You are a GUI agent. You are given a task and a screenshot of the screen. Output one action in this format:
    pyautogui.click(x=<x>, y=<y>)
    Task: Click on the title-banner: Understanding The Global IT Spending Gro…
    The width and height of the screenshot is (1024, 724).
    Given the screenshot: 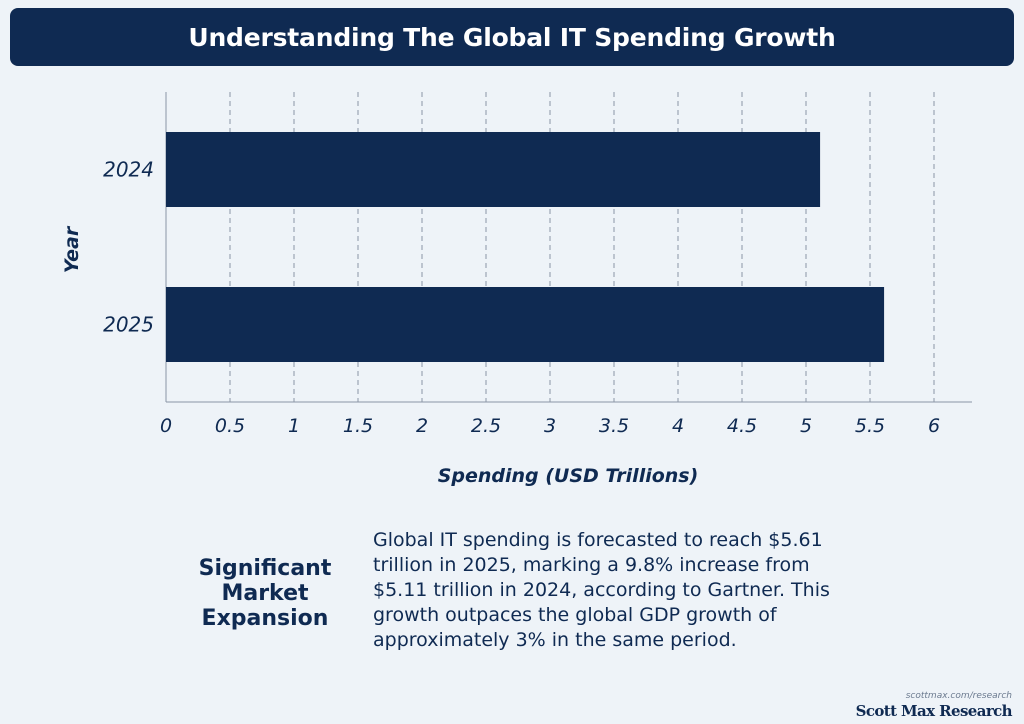 What is the action you would take?
    pyautogui.click(x=512, y=37)
    